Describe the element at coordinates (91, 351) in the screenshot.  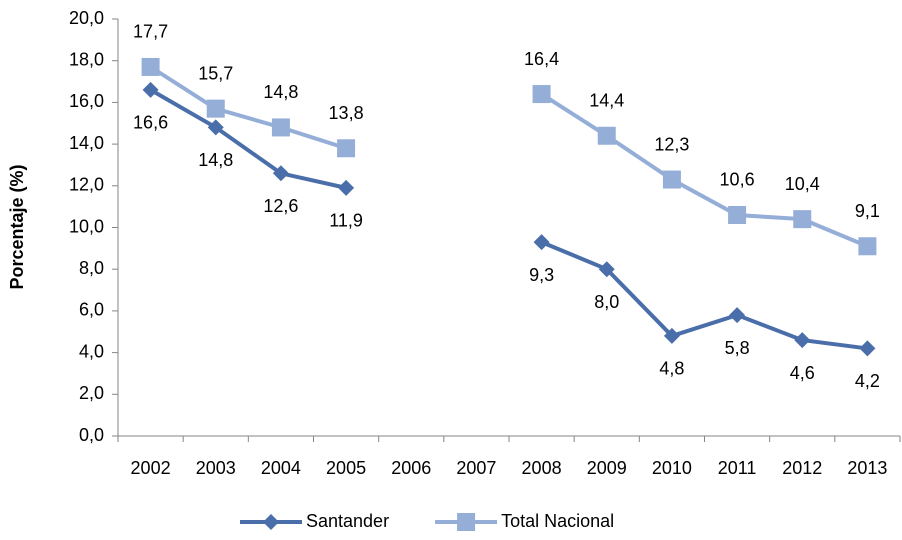
I see `y-tick-label: 4,0` at that location.